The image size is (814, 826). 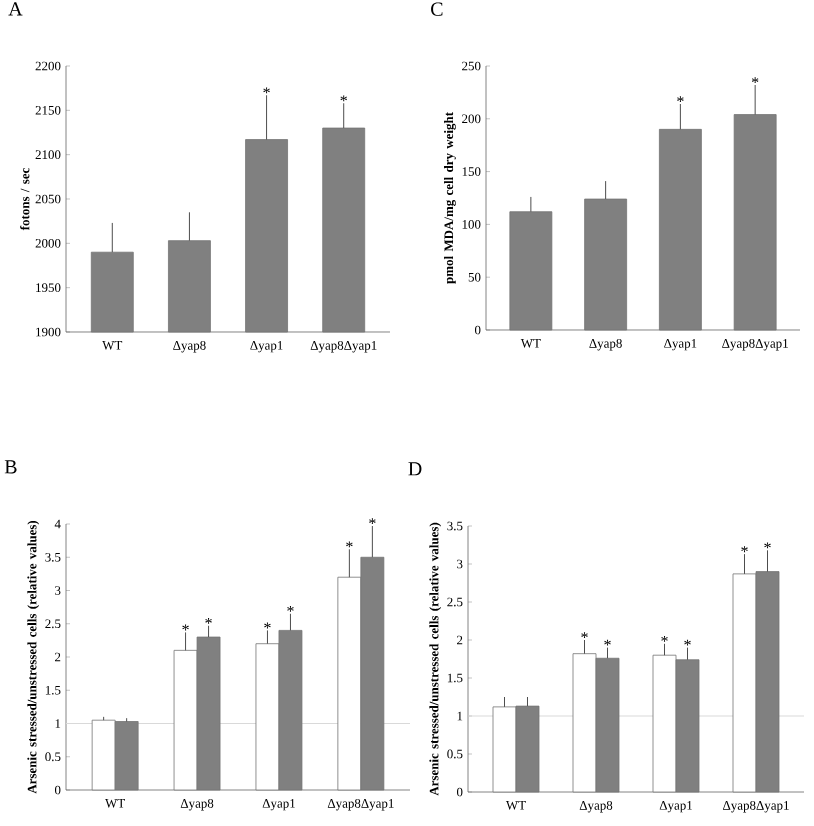 I want to click on chart-title: A, so click(x=15, y=9).